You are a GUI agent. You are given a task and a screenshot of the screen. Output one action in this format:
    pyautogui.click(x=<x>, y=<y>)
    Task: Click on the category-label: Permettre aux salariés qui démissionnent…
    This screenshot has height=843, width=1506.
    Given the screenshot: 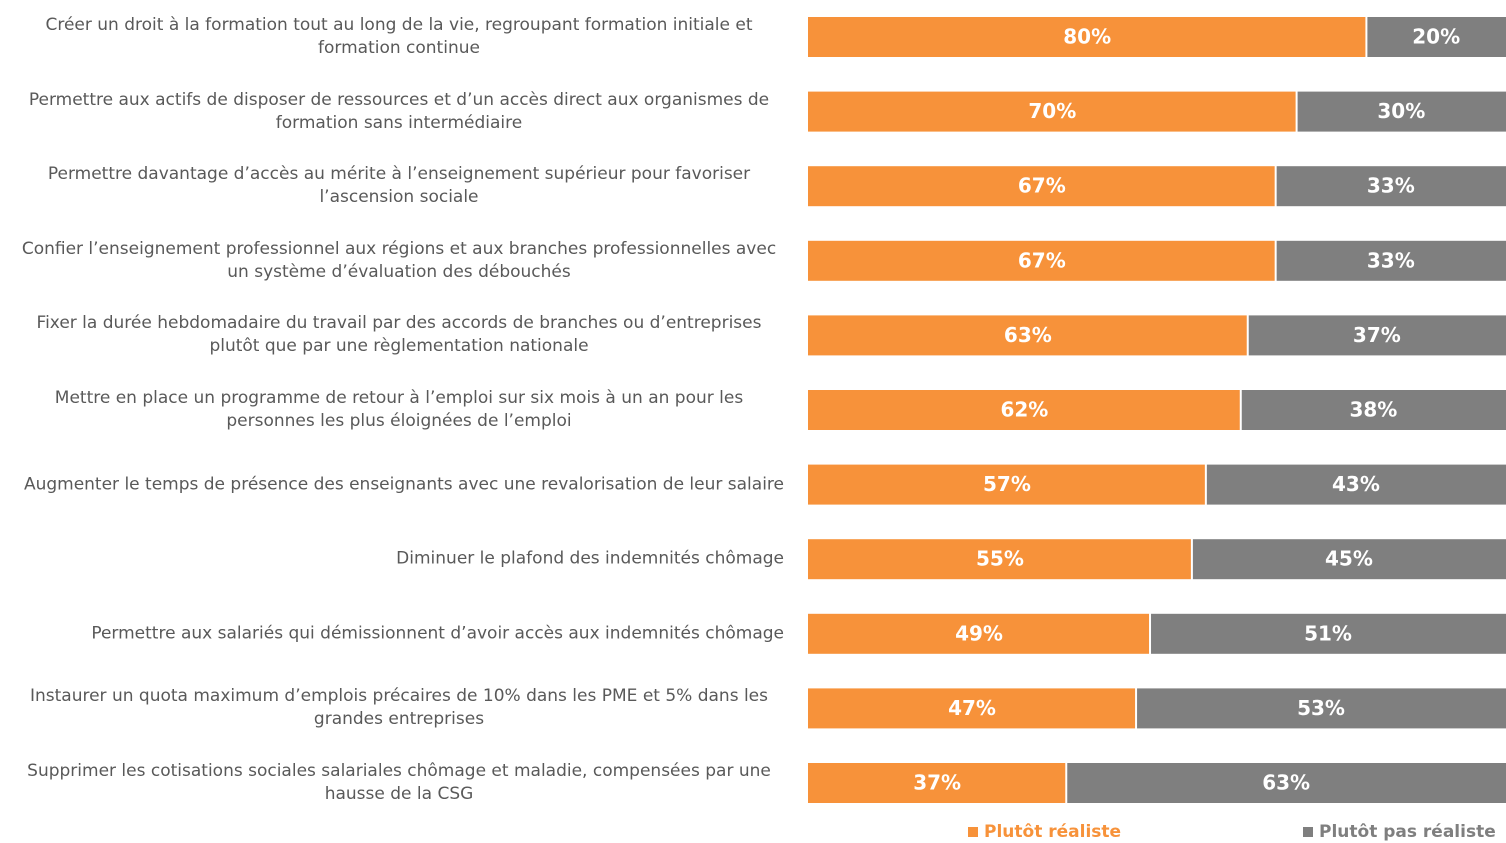 What is the action you would take?
    pyautogui.click(x=437, y=633)
    